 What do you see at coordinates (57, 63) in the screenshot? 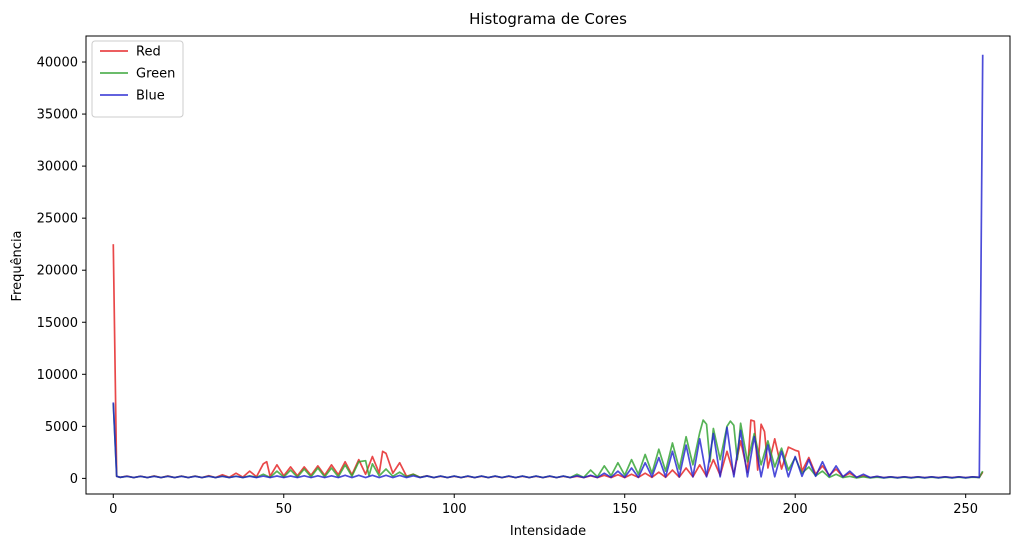
I see `y-tick-label: 40000` at bounding box center [57, 63].